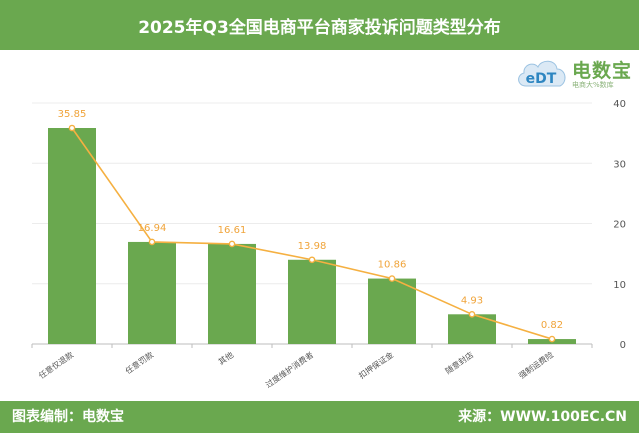 Image resolution: width=639 pixels, height=433 pixels. Describe the element at coordinates (619, 225) in the screenshot. I see `y-tick-label: 20` at that location.